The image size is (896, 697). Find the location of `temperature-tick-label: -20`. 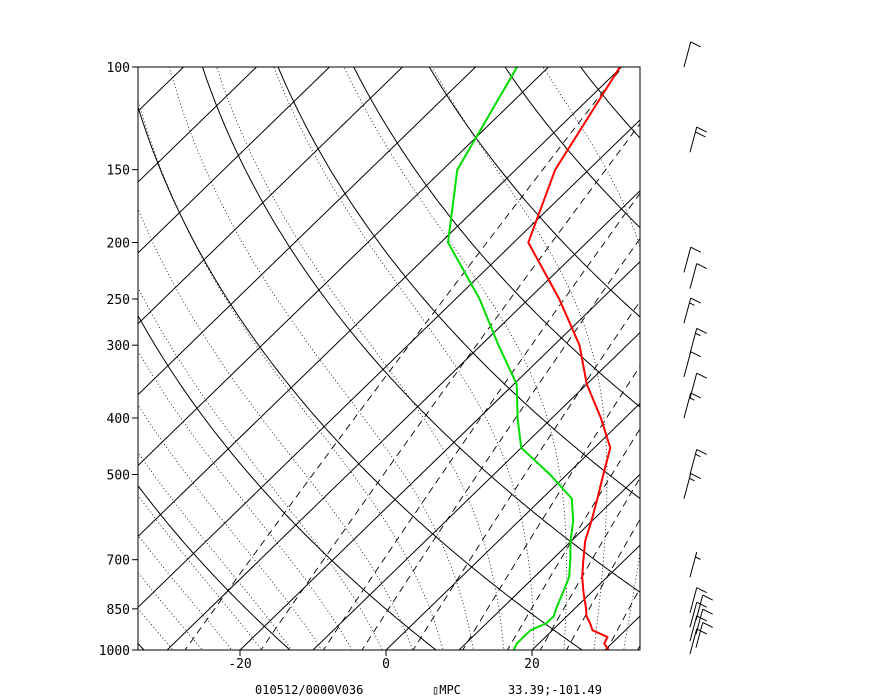

temperature-tick-label: -20 is located at coordinates (239, 664).